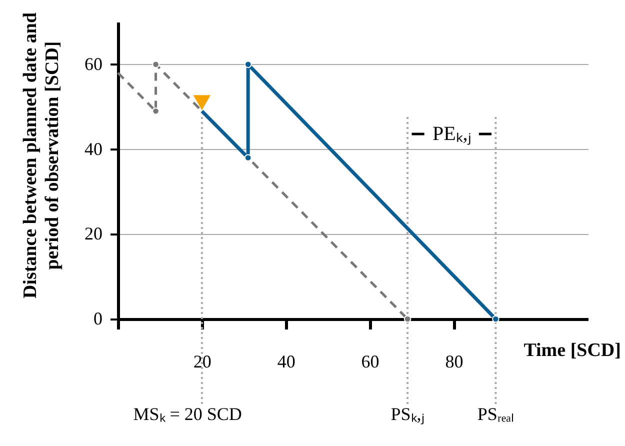 The height and width of the screenshot is (446, 625). What do you see at coordinates (286, 362) in the screenshot?
I see `x-tick-label: 40` at bounding box center [286, 362].